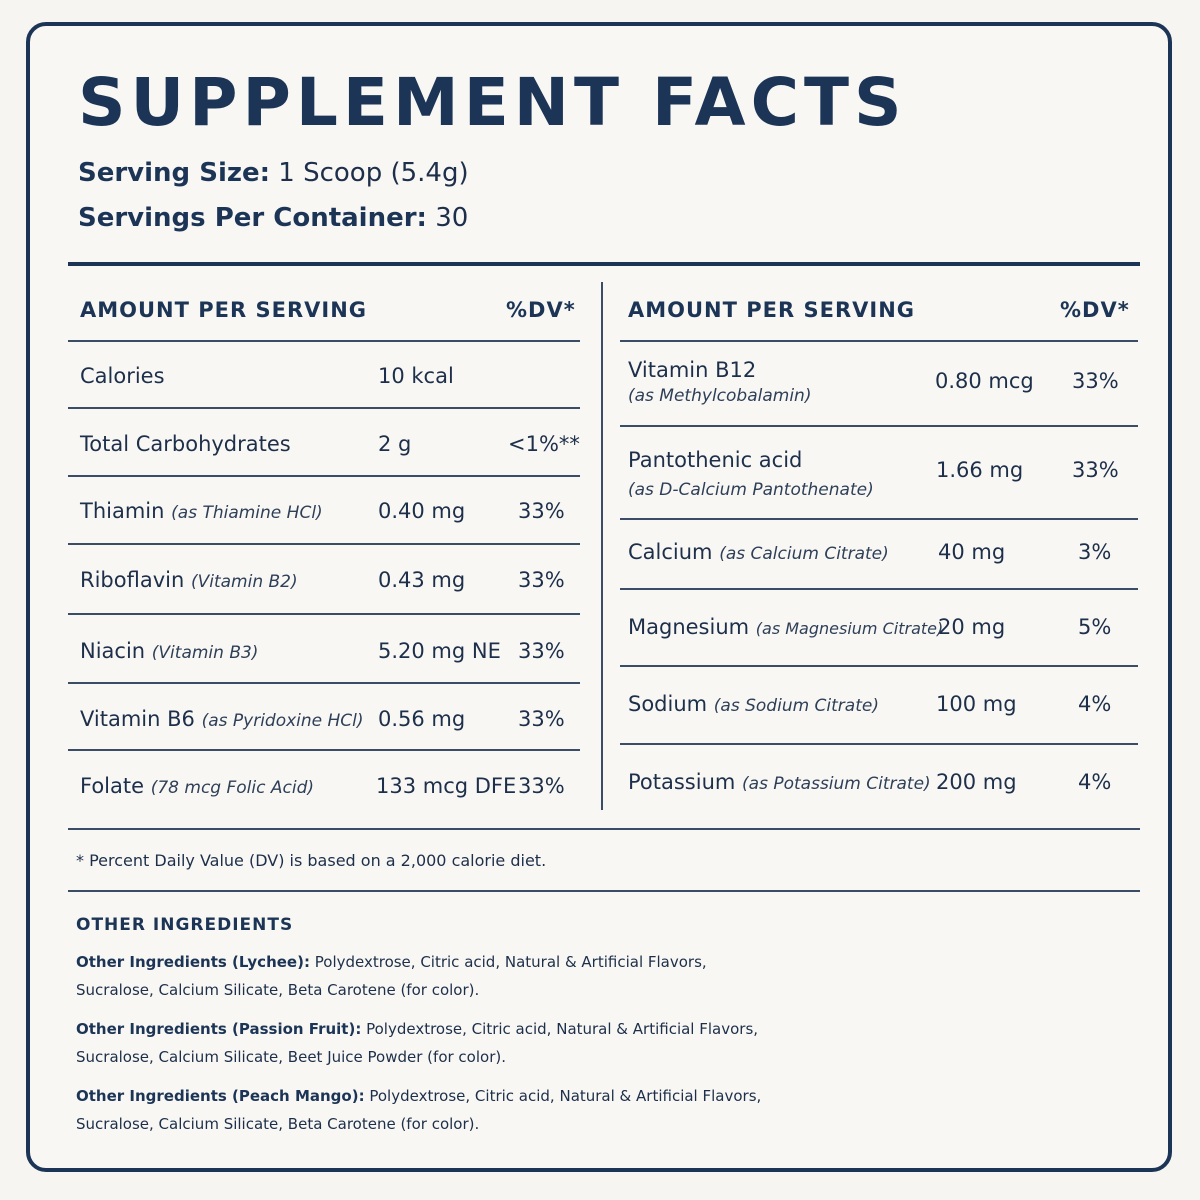  I want to click on right-row-detail: (as Potassium Citrate), so click(836, 784).